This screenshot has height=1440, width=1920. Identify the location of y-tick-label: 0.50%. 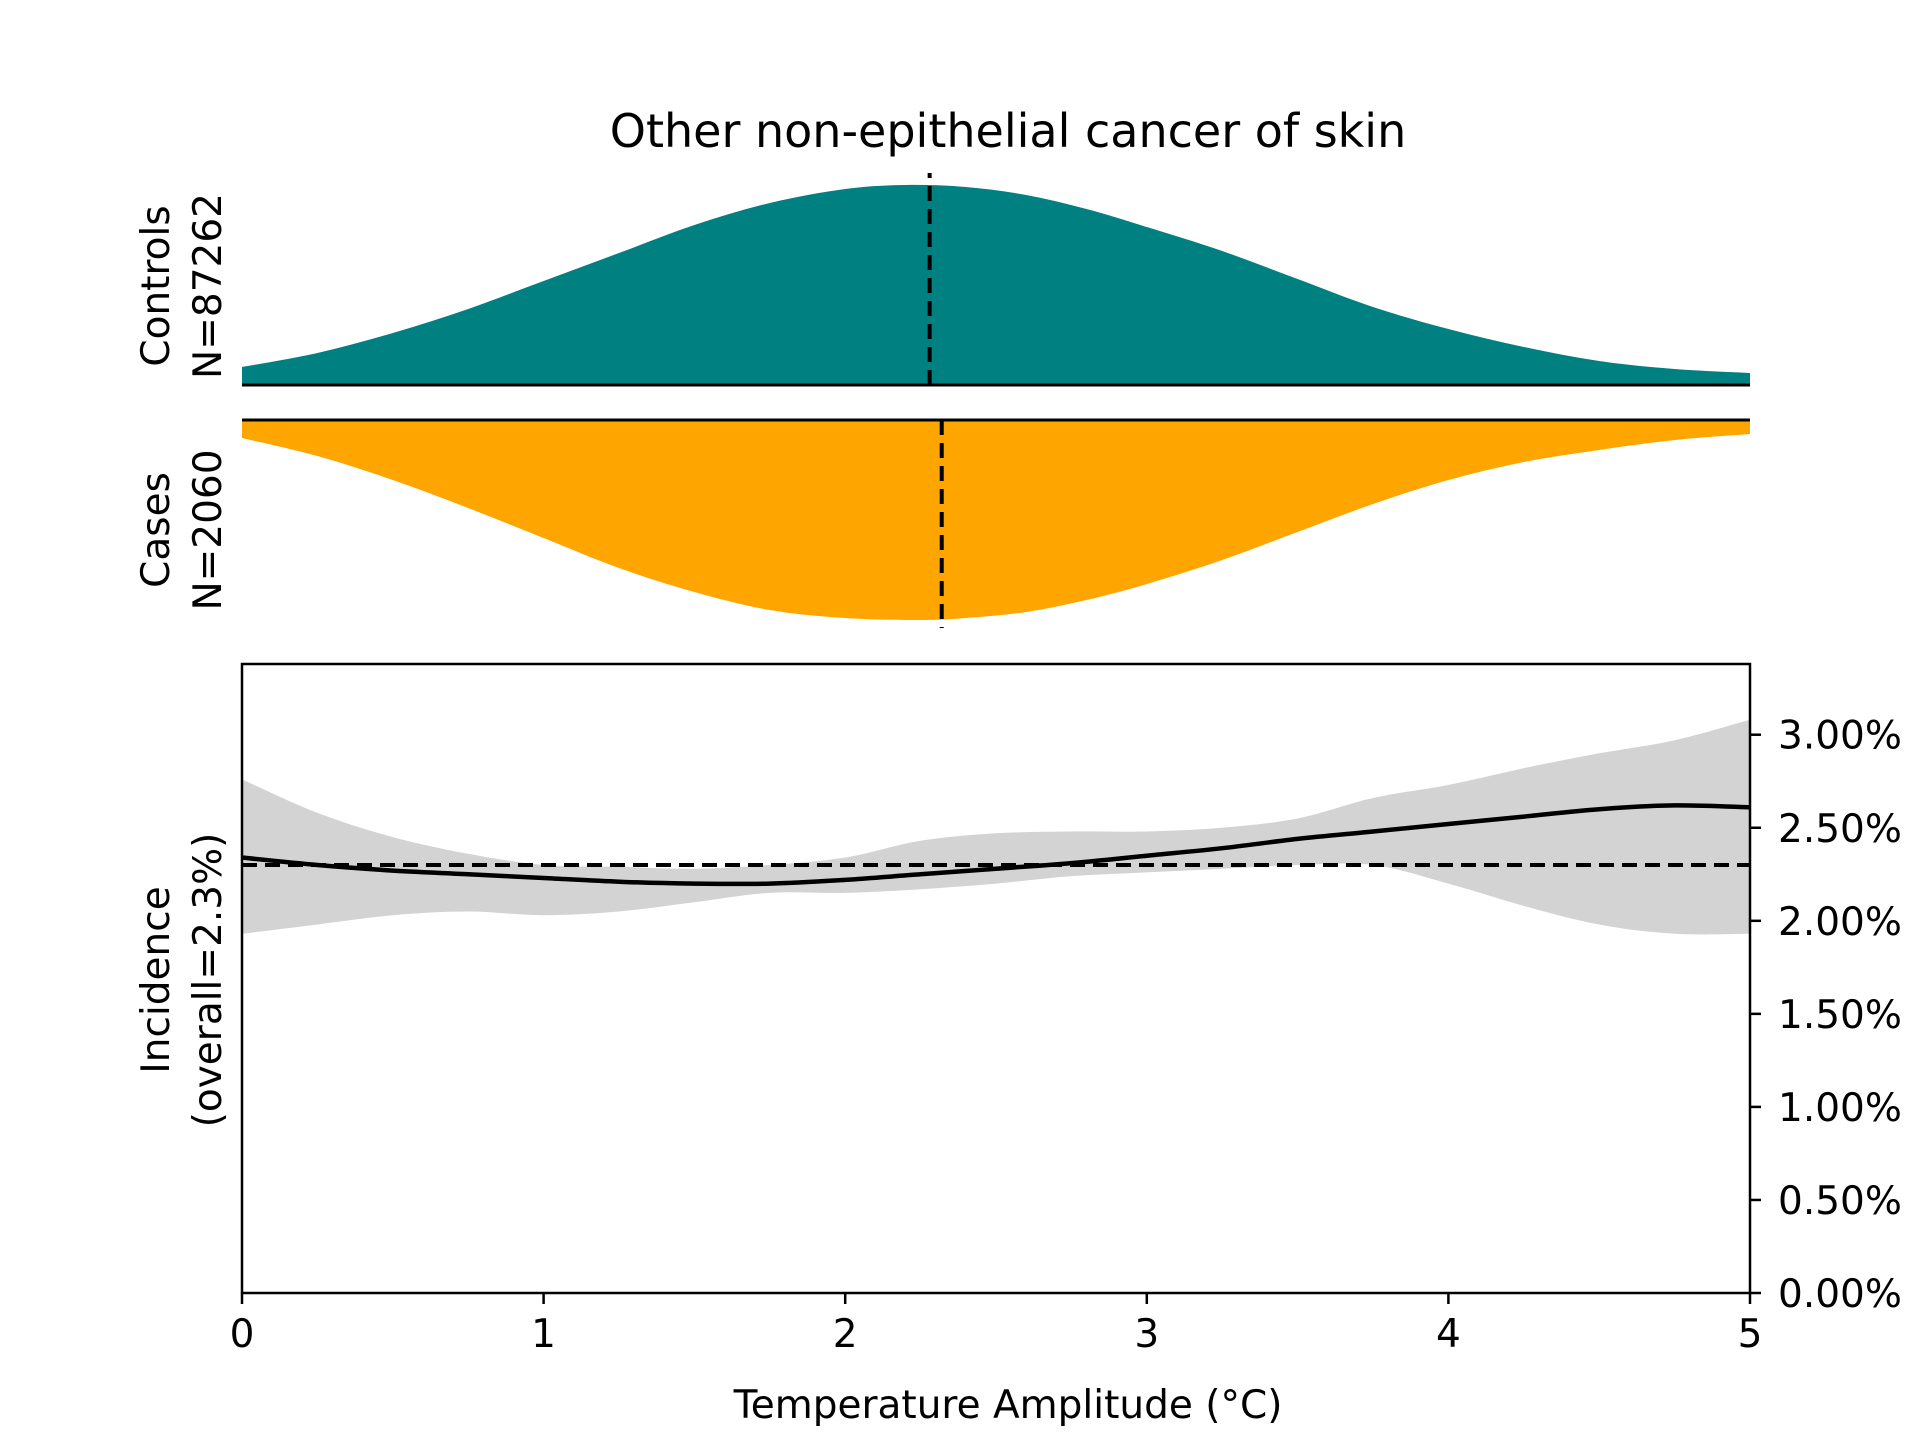
(1840, 1201).